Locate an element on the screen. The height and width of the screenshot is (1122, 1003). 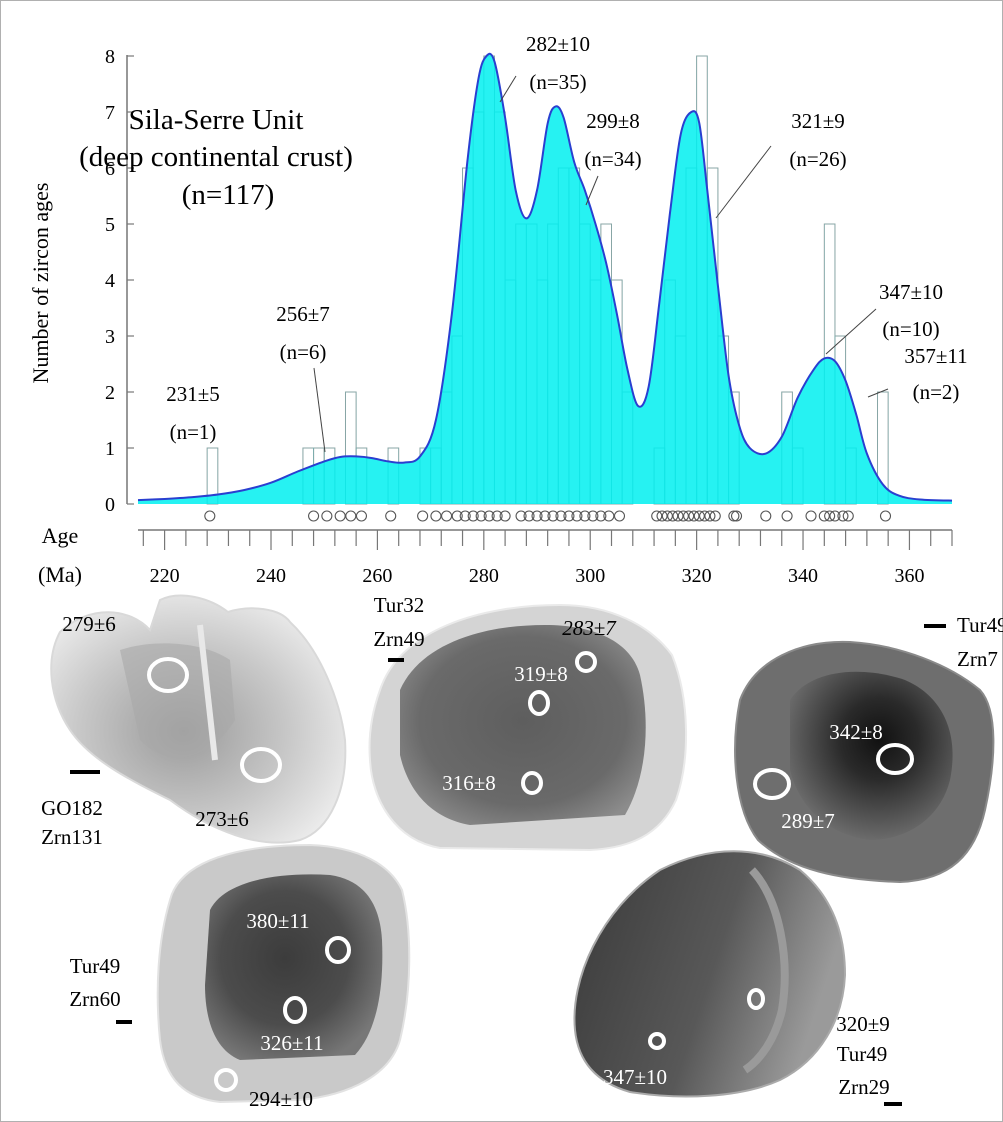
grain-label: Zrn49 is located at coordinates (398, 639).